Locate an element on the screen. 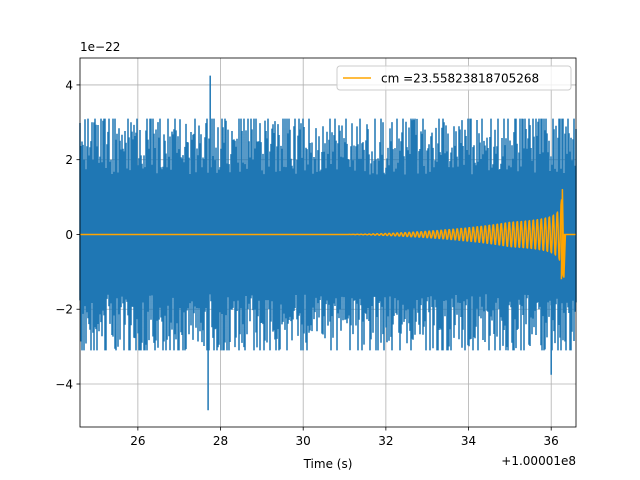 Image resolution: width=640 pixels, height=480 pixels. x-axis-label: Time (s) is located at coordinates (328, 464).